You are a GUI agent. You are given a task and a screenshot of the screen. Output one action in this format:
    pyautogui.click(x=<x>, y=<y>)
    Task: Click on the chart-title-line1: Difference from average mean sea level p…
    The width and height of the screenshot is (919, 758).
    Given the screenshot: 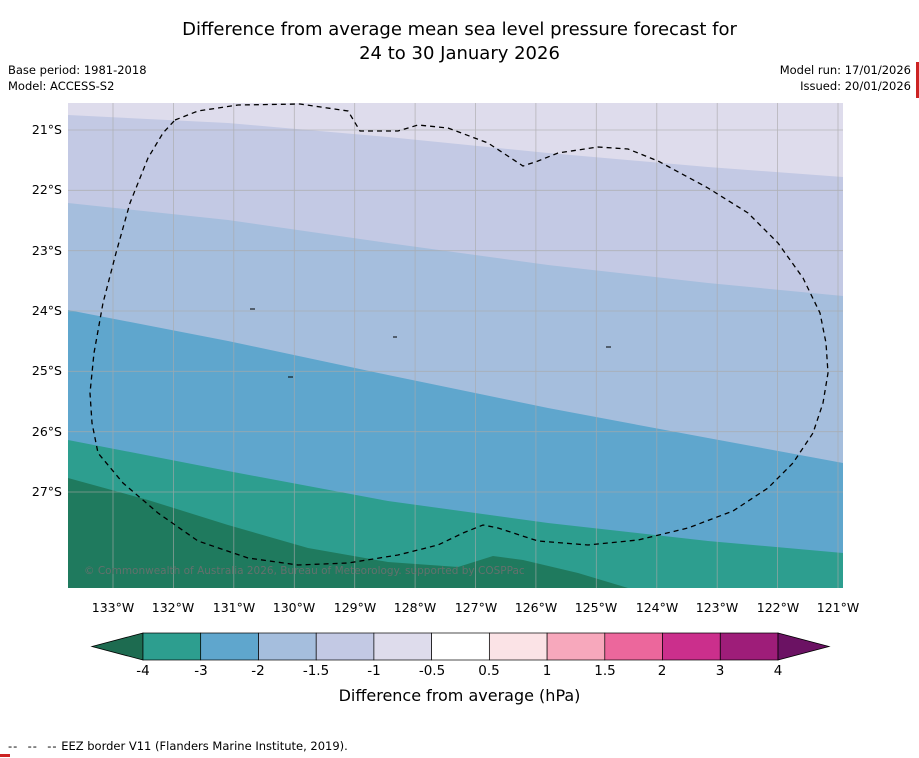 What is the action you would take?
    pyautogui.click(x=459, y=29)
    